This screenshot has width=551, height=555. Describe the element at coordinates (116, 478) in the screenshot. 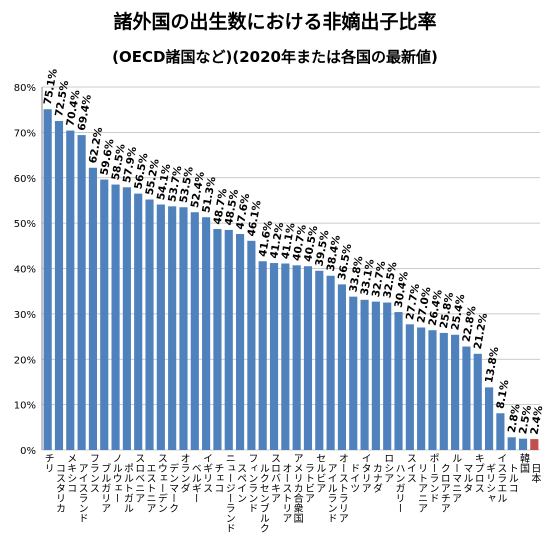

I see `x-tick-label: ノルウェー` at that location.